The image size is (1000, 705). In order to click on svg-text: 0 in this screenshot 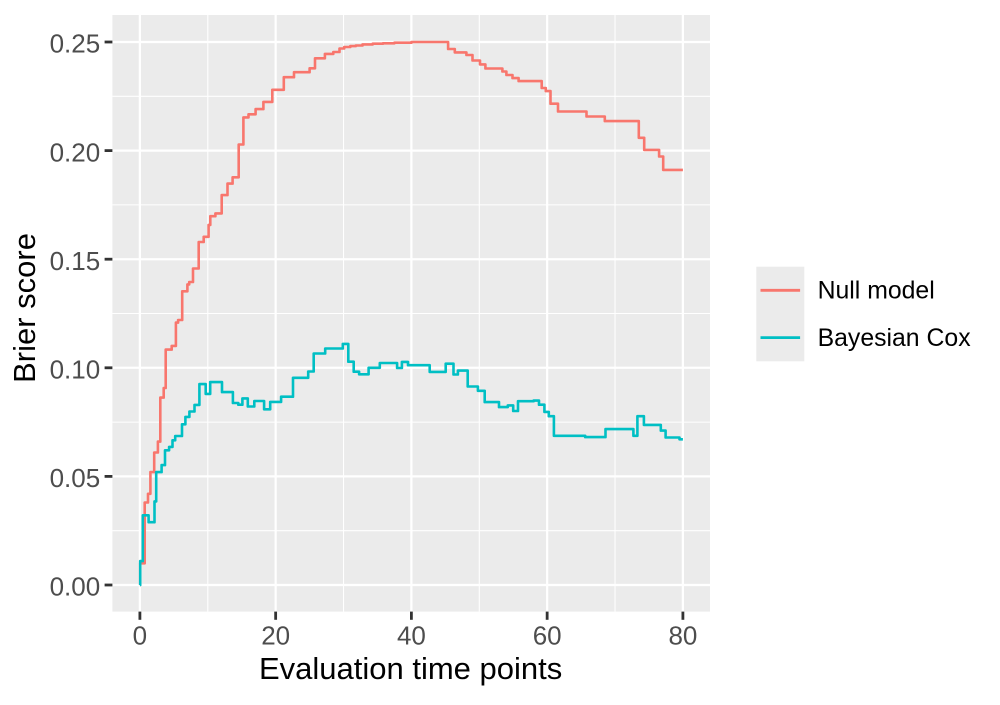, I will do `click(140, 636)`.